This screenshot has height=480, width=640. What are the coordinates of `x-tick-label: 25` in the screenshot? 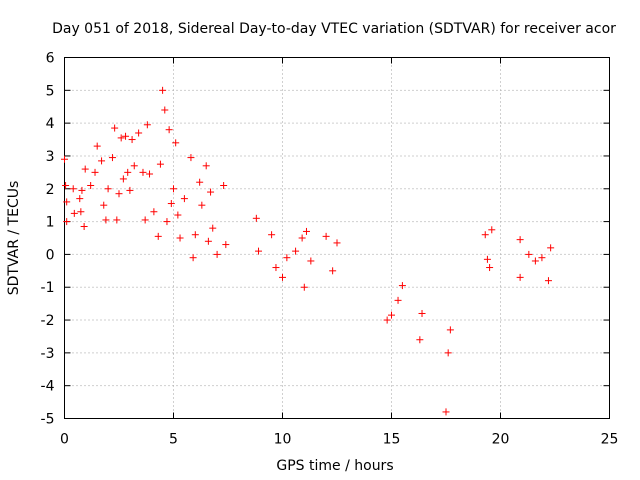 It's located at (610, 440).